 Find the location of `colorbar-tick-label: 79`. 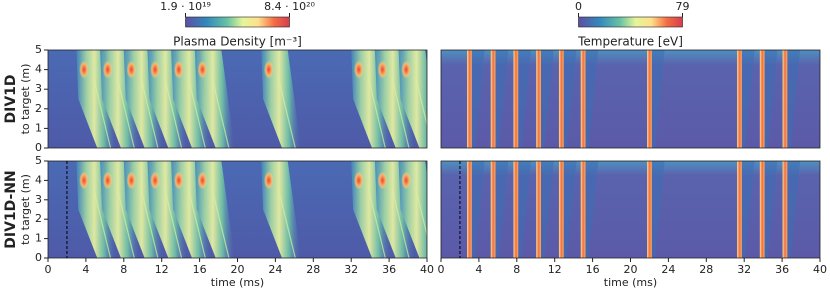

colorbar-tick-label: 79 is located at coordinates (683, 6).